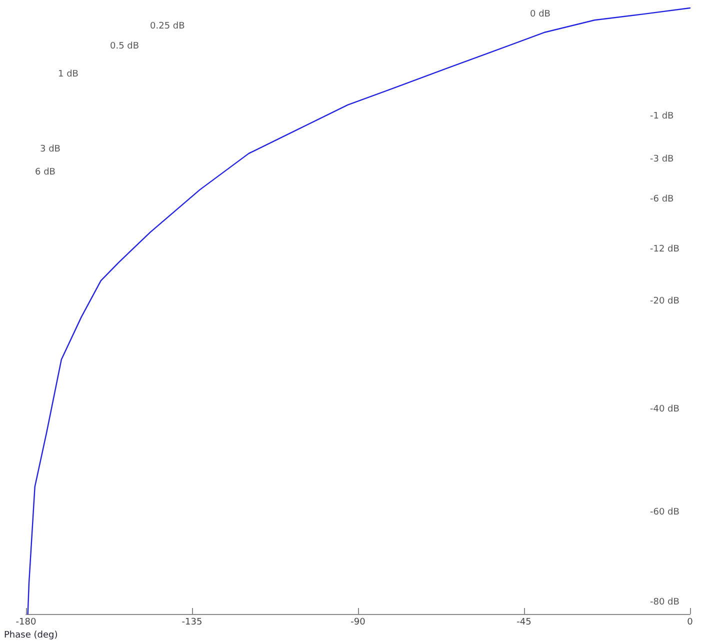  What do you see at coordinates (192, 623) in the screenshot?
I see `x-tick-label: -135` at bounding box center [192, 623].